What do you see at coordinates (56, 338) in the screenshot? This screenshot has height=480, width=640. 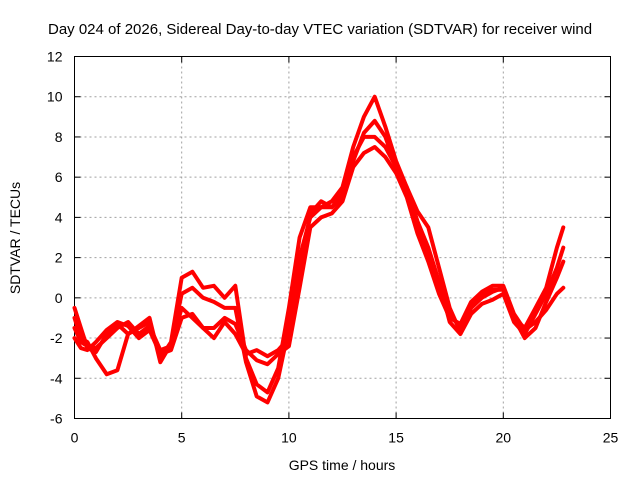 I see `y-tick-label: -2` at bounding box center [56, 338].